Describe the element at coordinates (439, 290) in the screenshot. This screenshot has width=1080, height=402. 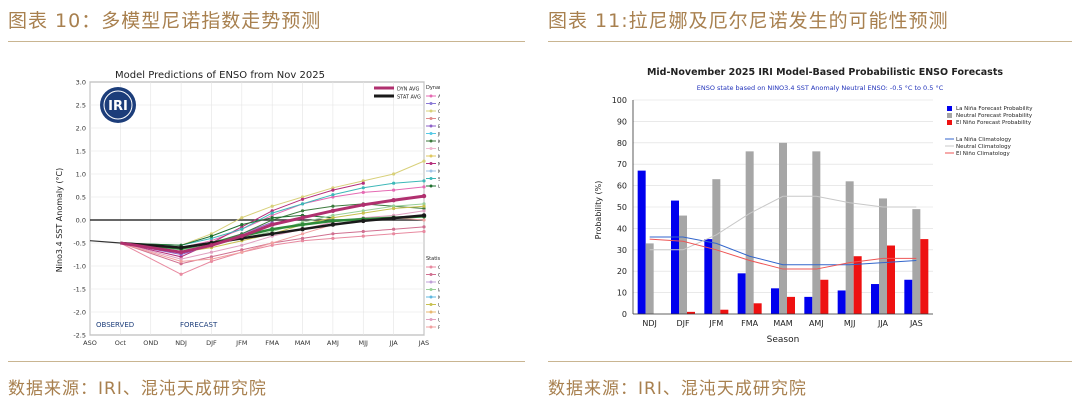
I see `legend-label: IAP-NN` at that location.